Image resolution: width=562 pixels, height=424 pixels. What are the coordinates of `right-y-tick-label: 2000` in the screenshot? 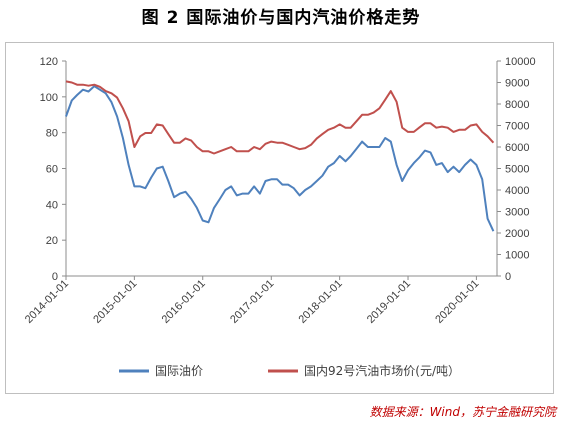 It's located at (517, 234).